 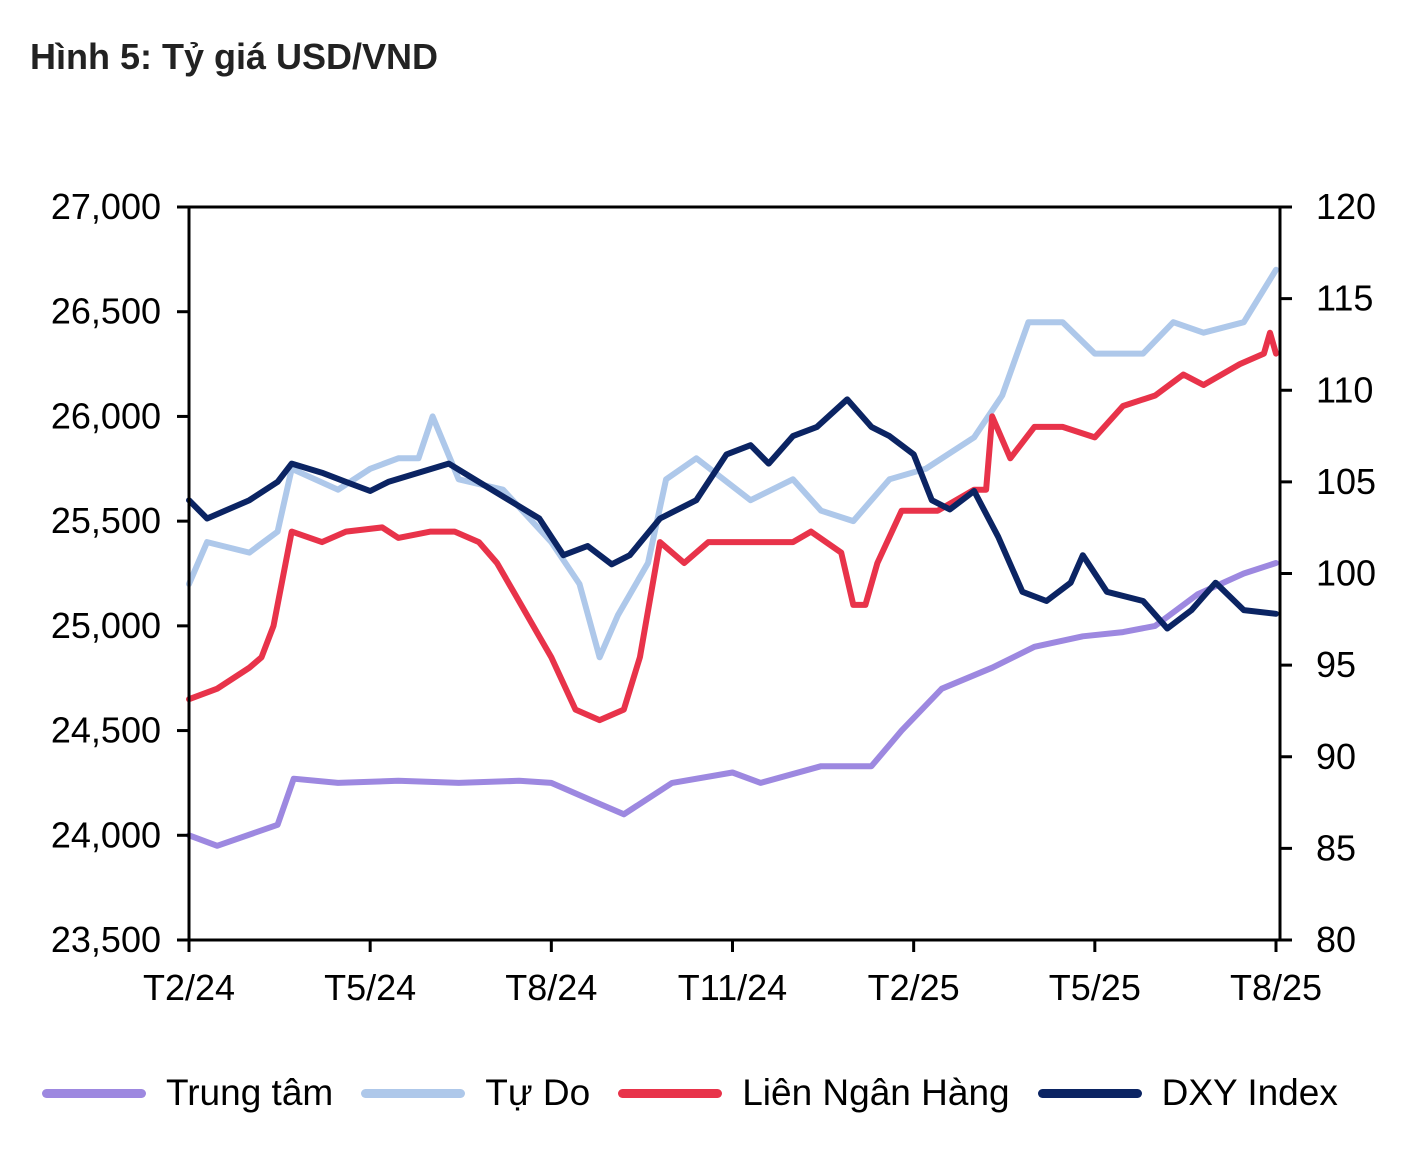 What do you see at coordinates (1344, 389) in the screenshot?
I see `y-right-tick-label: 110` at bounding box center [1344, 389].